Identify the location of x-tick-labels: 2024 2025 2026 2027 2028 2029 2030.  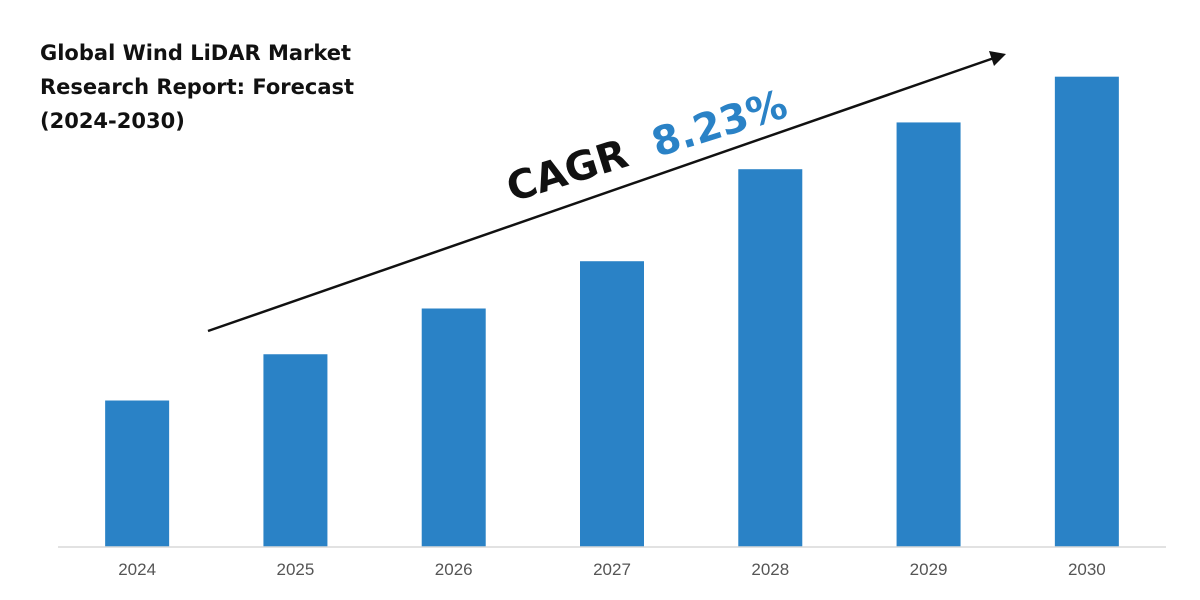
(612, 569).